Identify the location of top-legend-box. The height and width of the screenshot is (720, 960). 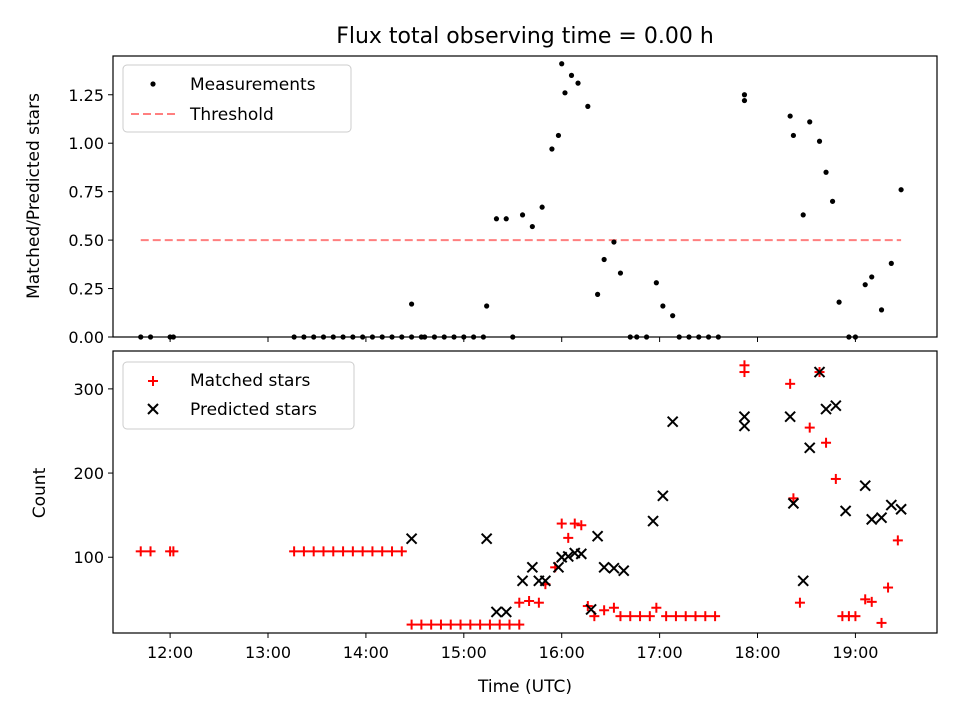
(237, 98).